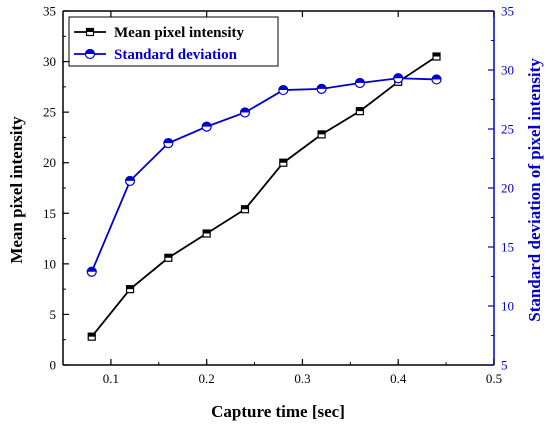 This screenshot has height=427, width=550. Describe the element at coordinates (176, 55) in the screenshot. I see `legend-label: Standard deviation` at that location.